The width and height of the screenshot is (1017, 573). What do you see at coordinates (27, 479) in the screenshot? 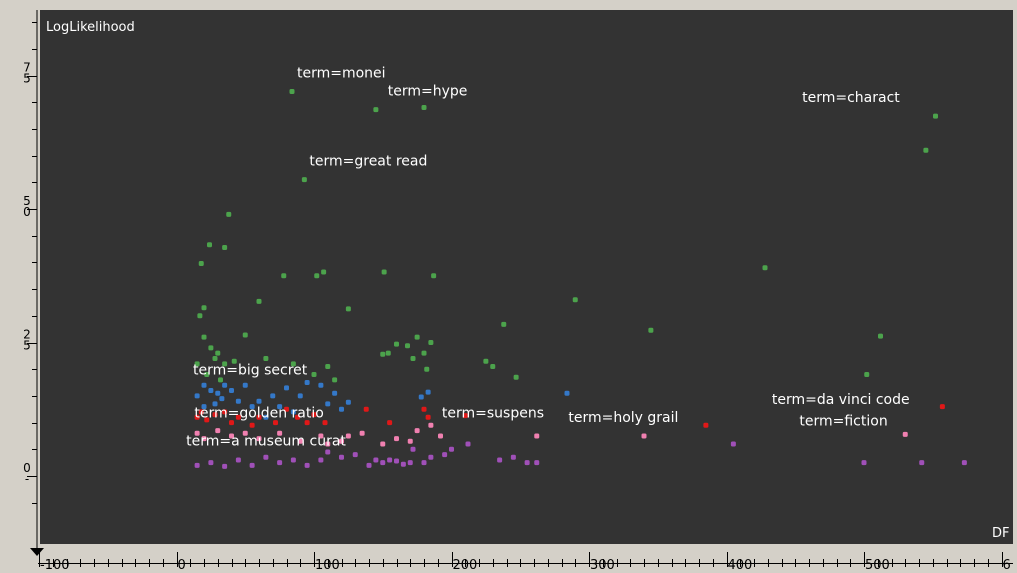
I see `y-tick-label: -` at bounding box center [27, 479].